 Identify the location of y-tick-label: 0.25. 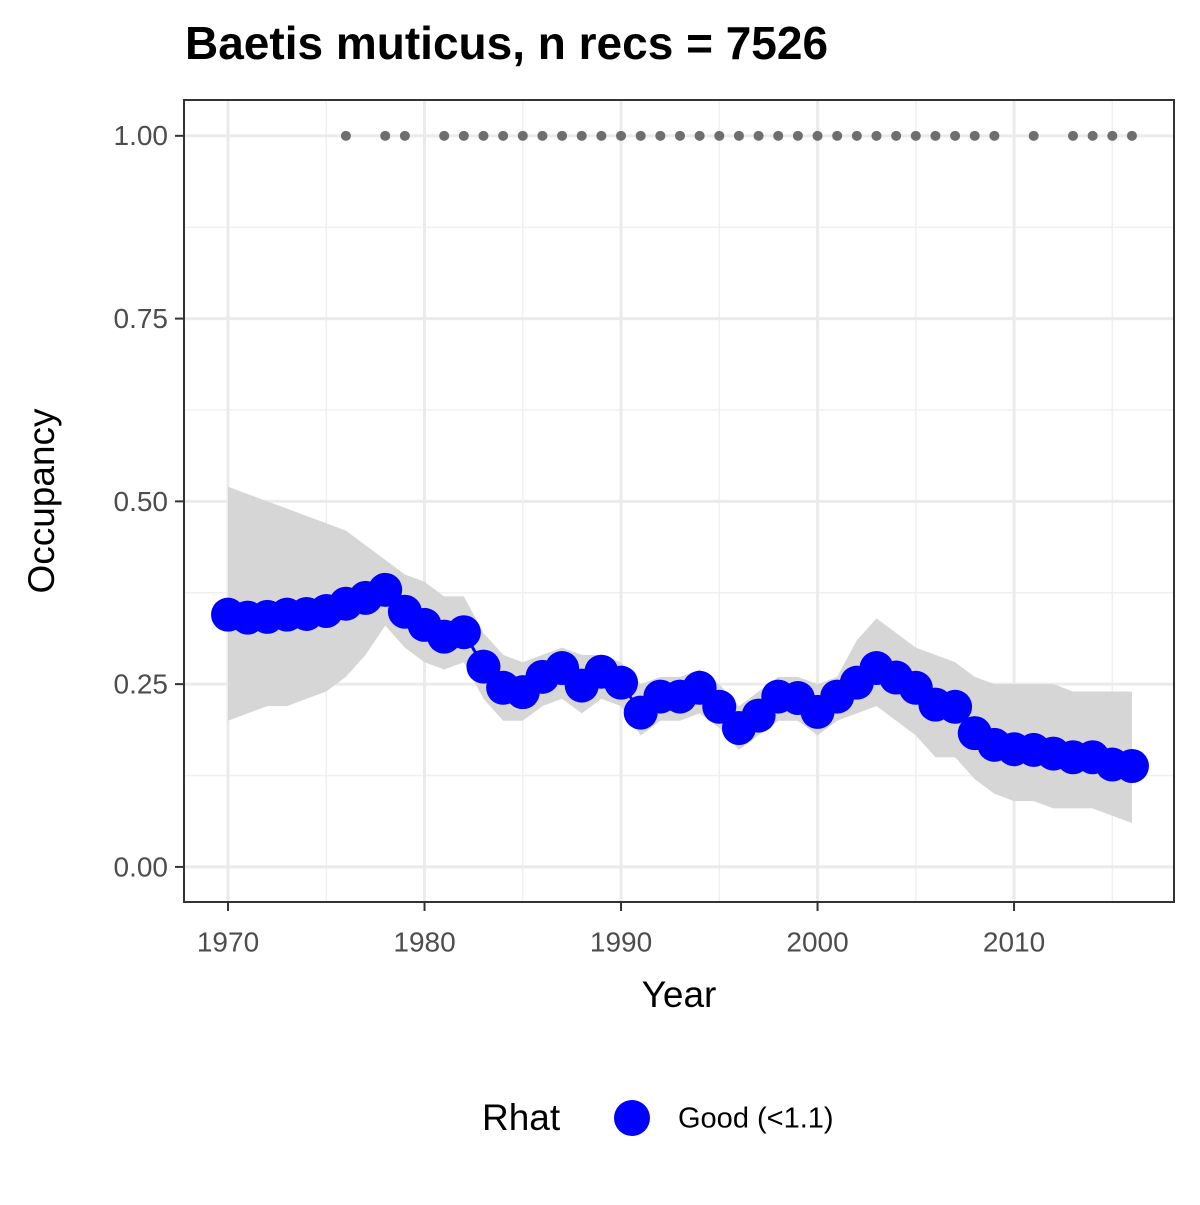
(141, 684).